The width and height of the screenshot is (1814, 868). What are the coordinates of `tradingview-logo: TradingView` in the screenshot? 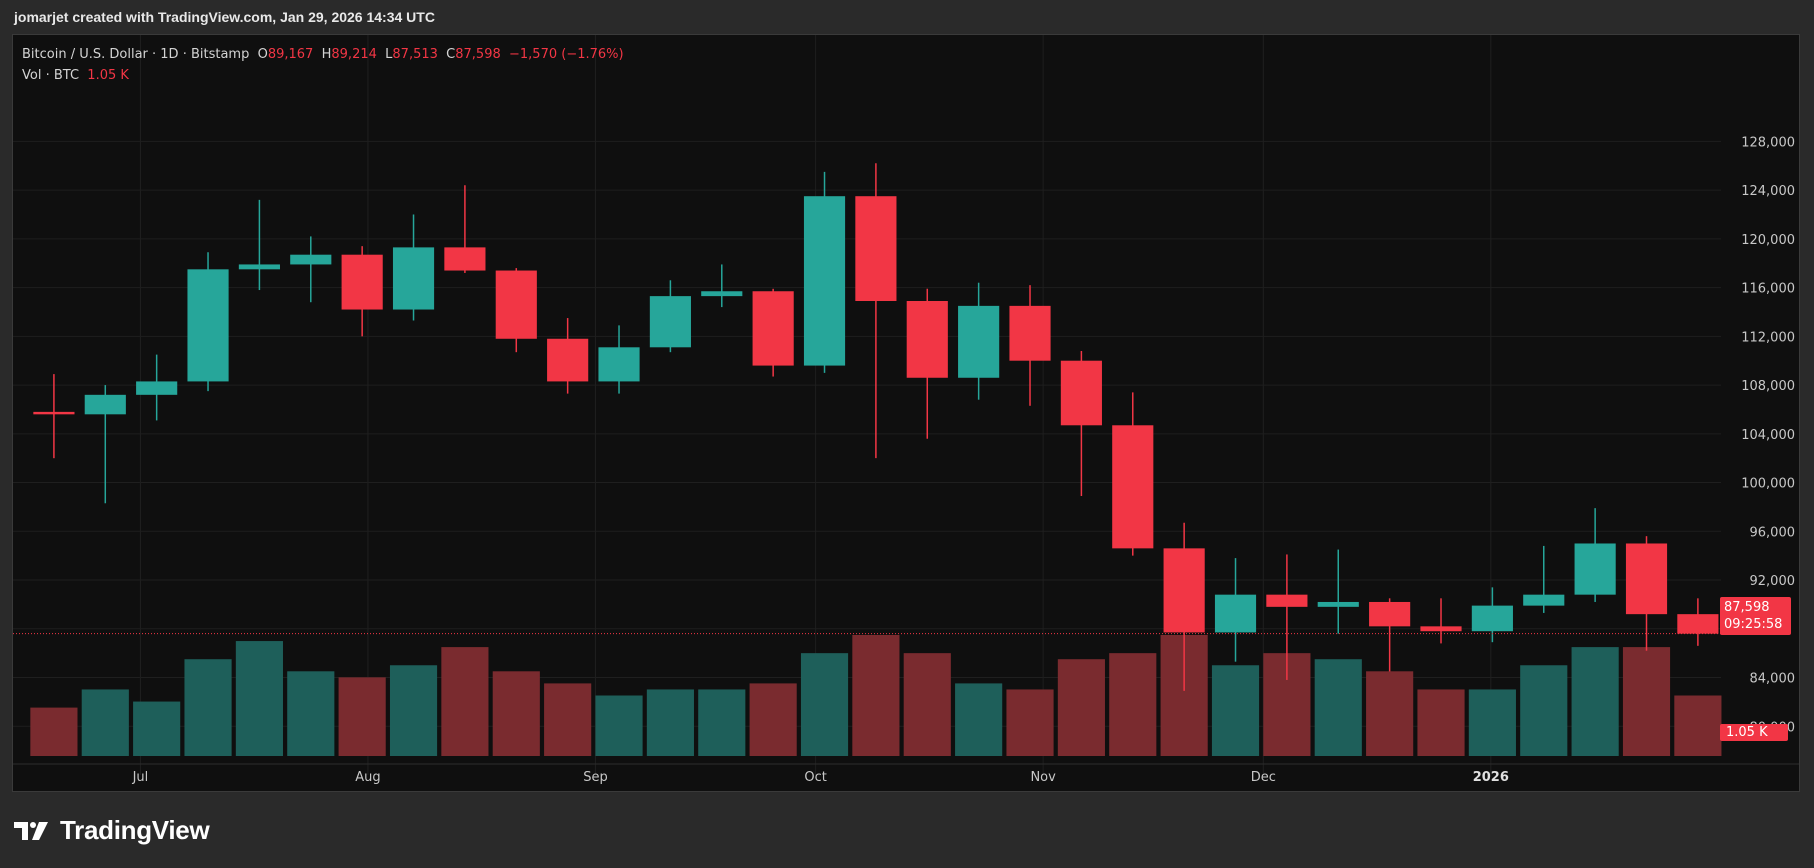 It's located at (112, 830).